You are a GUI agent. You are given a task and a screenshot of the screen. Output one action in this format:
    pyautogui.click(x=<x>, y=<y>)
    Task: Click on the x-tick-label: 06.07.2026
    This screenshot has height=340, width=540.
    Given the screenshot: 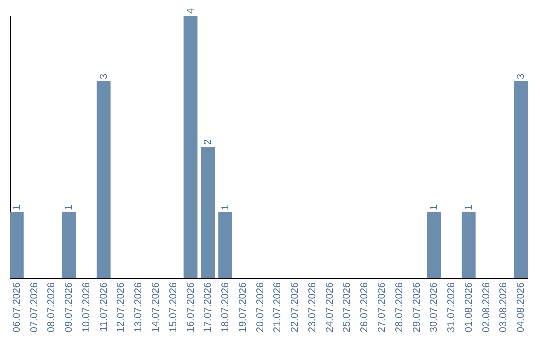 What is the action you would take?
    pyautogui.click(x=17, y=307)
    